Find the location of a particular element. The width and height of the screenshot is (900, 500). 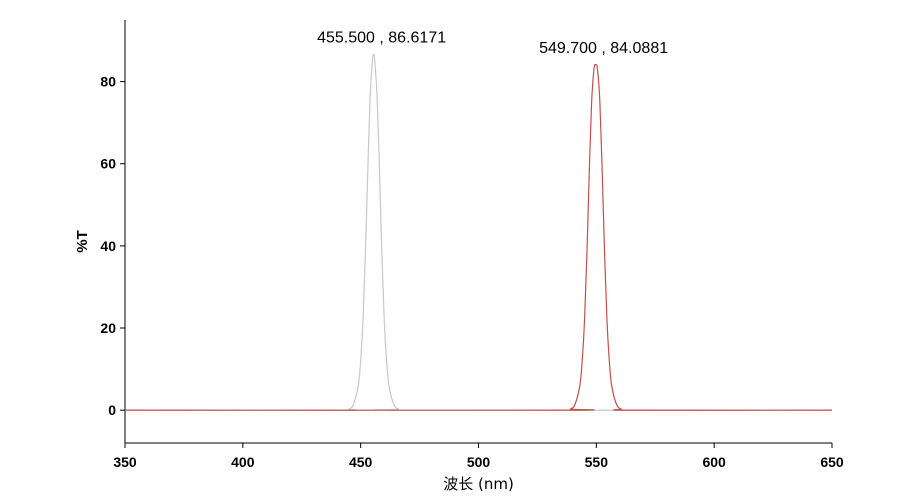

y-axis-label: %T is located at coordinates (82, 241).